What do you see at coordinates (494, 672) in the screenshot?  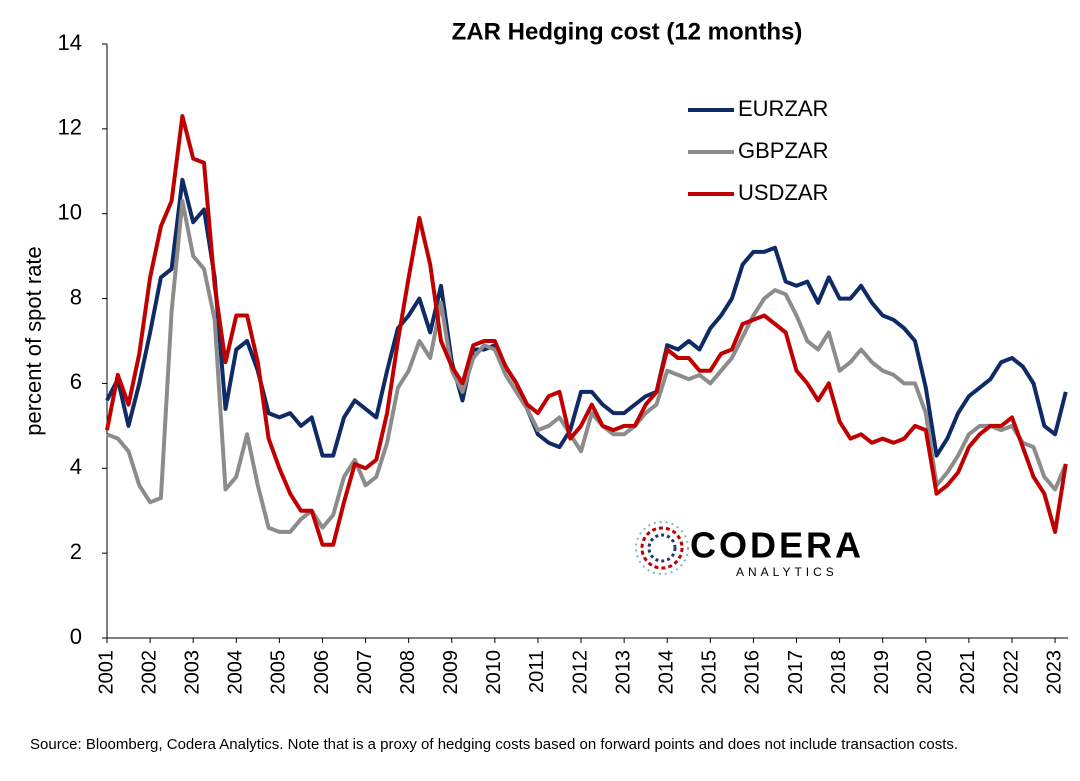 I see `x-tick-label: 2010` at bounding box center [494, 672].